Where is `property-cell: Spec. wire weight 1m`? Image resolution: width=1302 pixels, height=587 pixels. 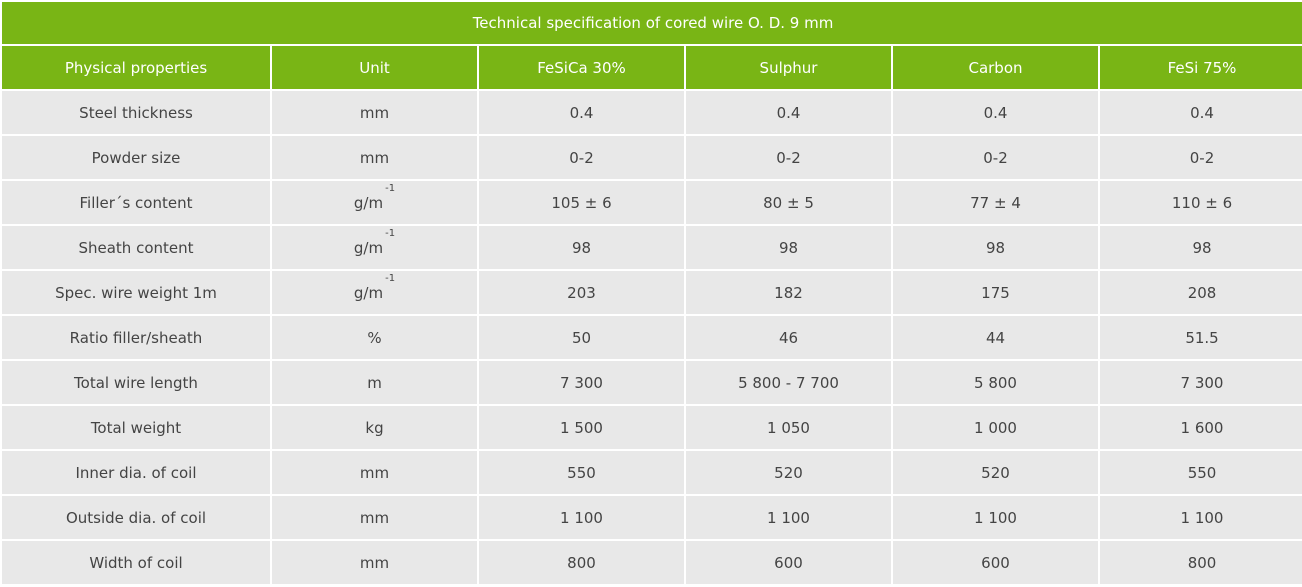
property-cell: Spec. wire weight 1m is located at coordinates (136, 292).